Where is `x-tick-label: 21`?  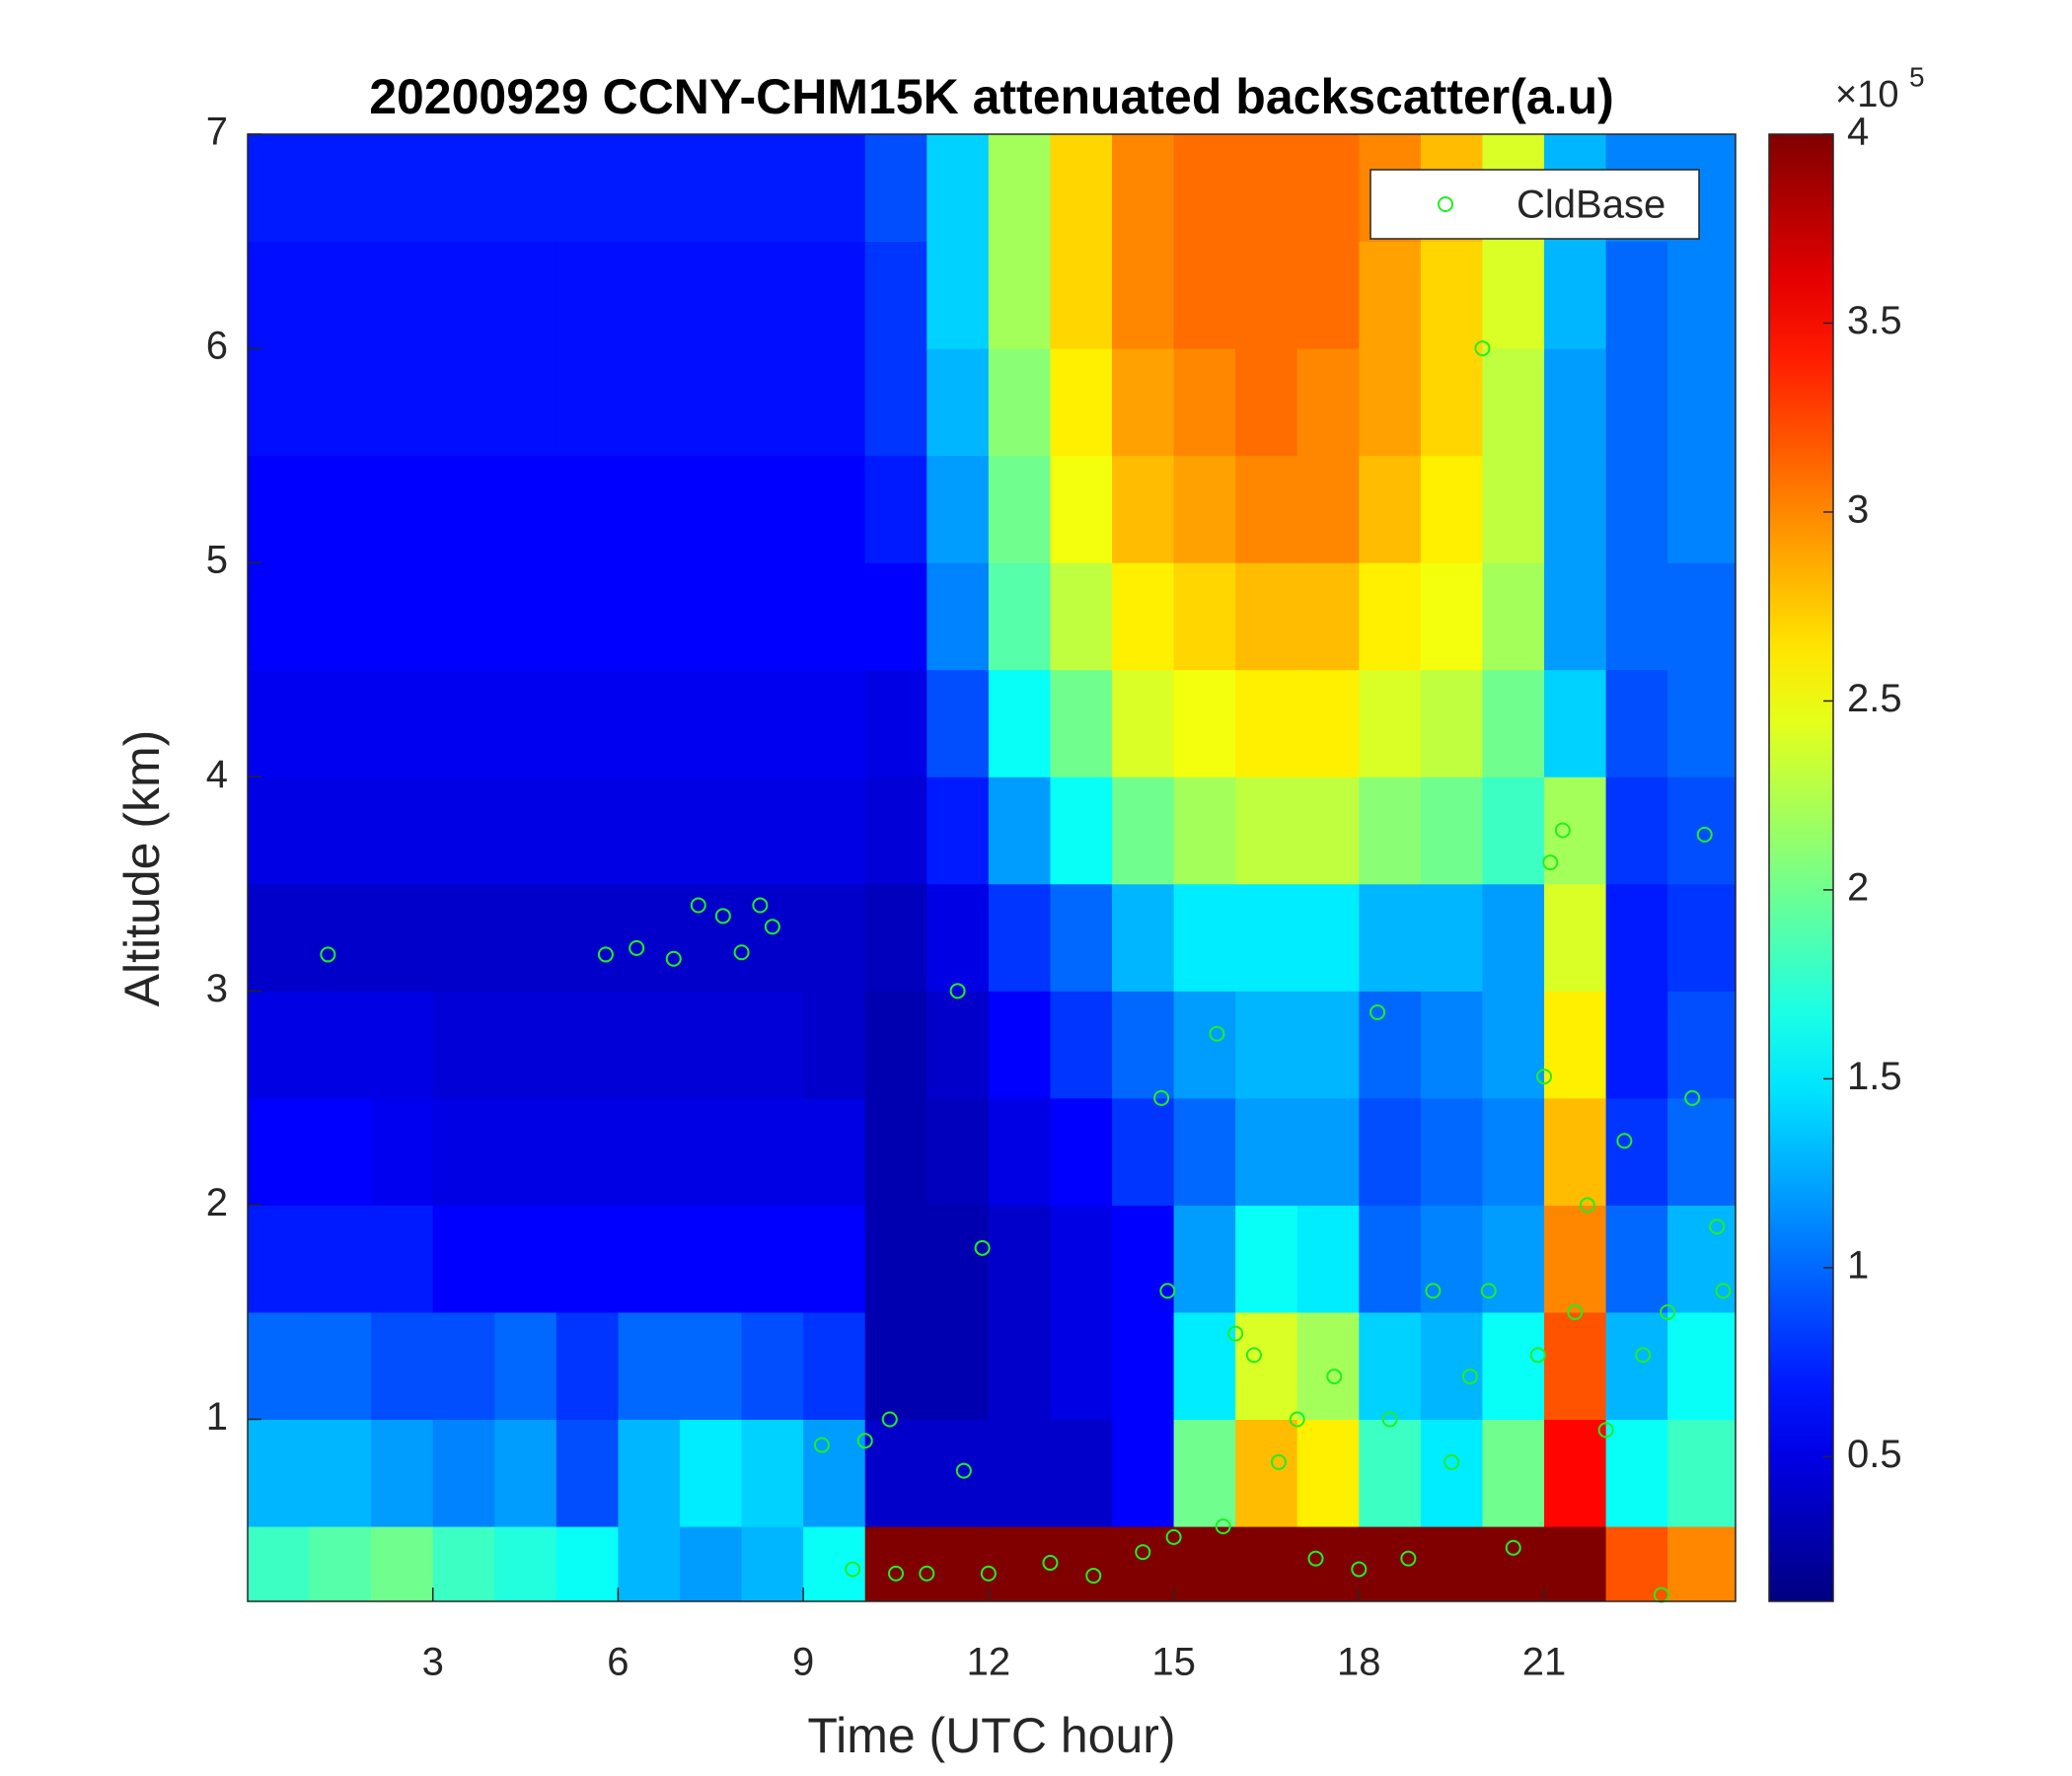
x-tick-label: 21 is located at coordinates (1544, 1662).